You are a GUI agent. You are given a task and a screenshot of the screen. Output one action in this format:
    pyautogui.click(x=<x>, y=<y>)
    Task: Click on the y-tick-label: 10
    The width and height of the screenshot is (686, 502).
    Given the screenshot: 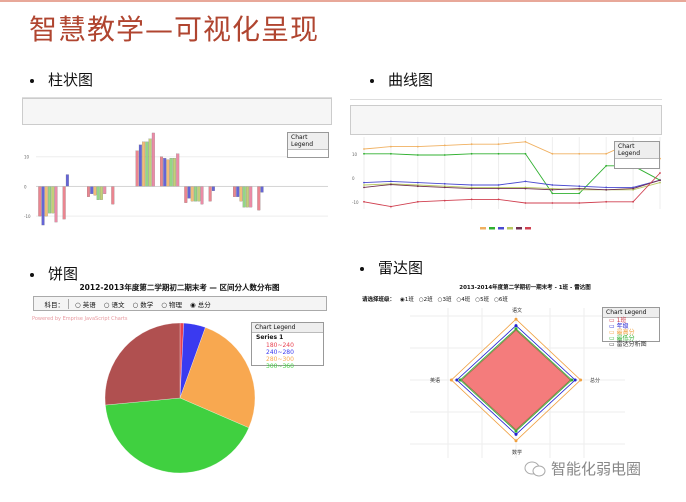 What is the action you would take?
    pyautogui.click(x=355, y=154)
    